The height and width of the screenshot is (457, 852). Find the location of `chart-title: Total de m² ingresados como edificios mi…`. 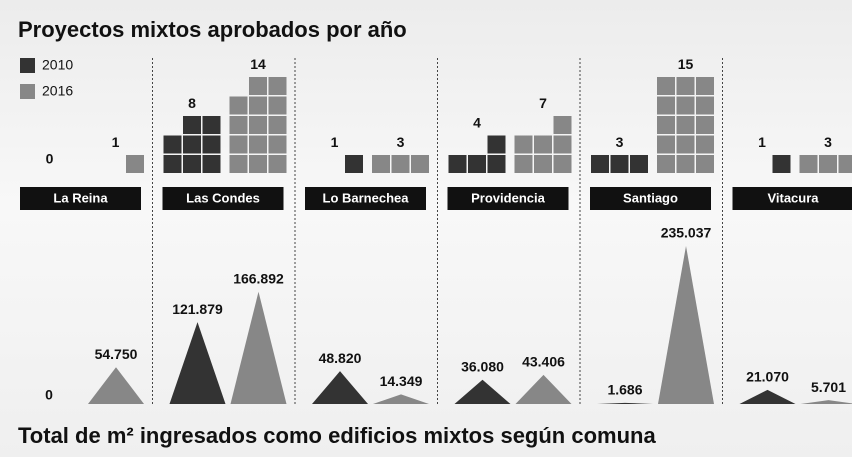

chart-title: Total de m² ingresados como edificios mi… is located at coordinates (337, 435).